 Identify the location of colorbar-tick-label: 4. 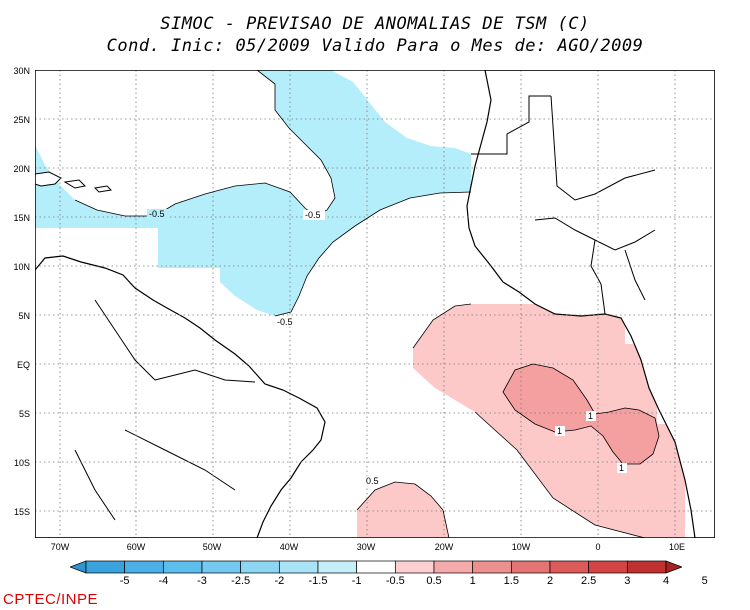
(666, 581).